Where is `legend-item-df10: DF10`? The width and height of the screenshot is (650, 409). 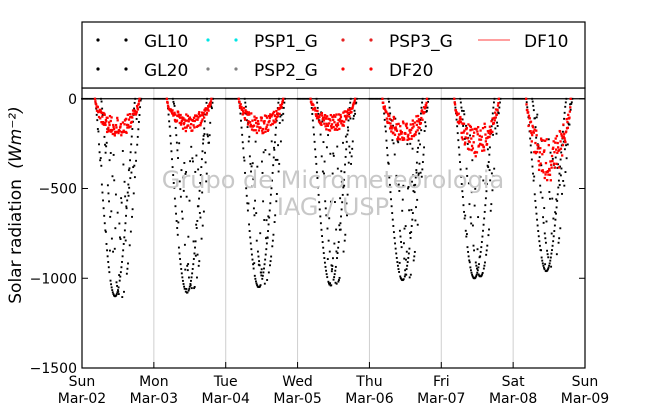 legend-item-df10: DF10 is located at coordinates (523, 42).